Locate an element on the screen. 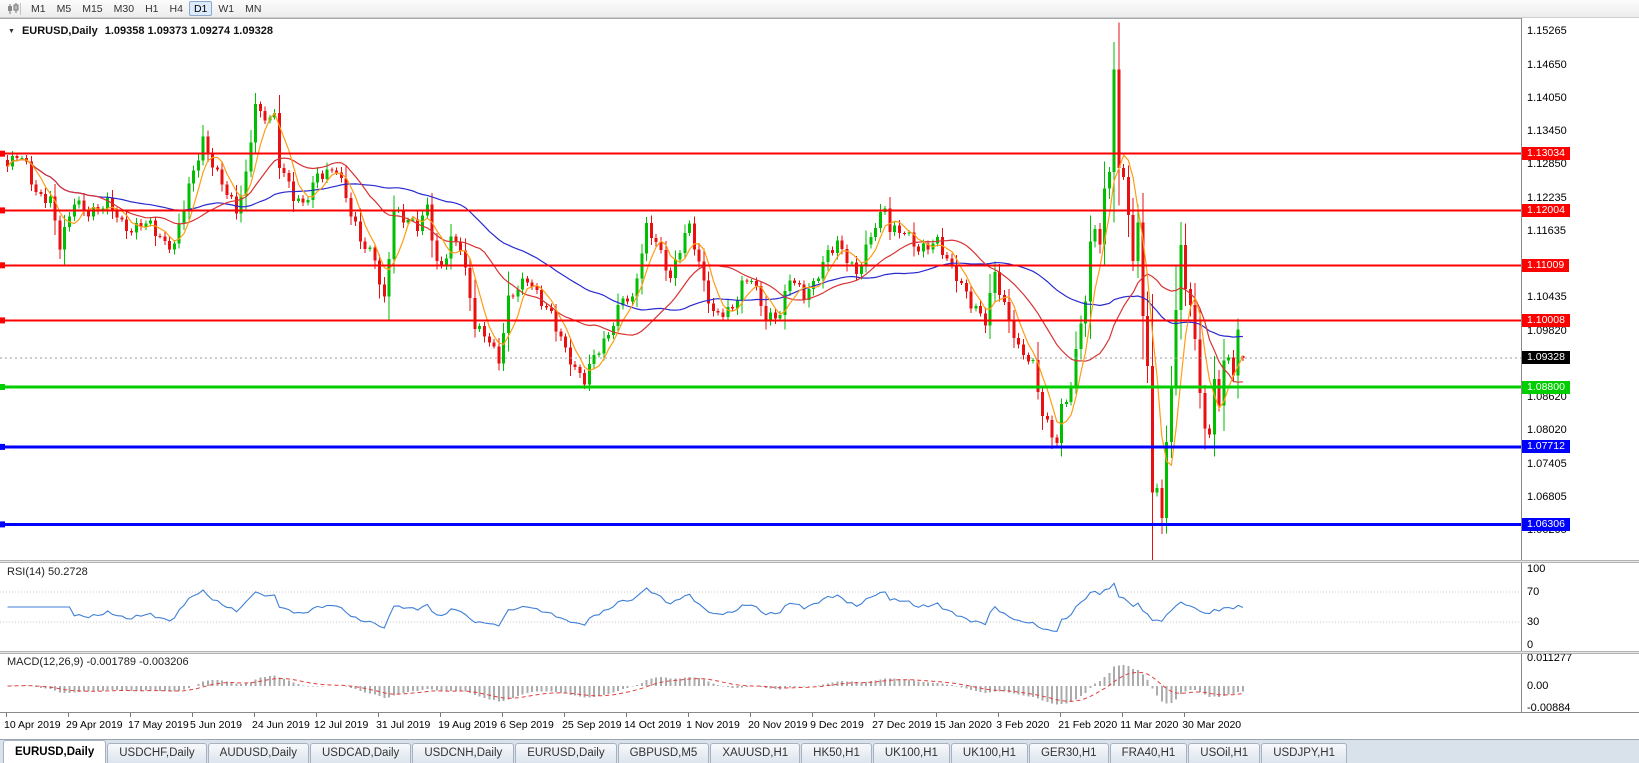 The width and height of the screenshot is (1639, 763). chart-tab-usdjpy-h1: USDJPY,H1 is located at coordinates (1304, 753).